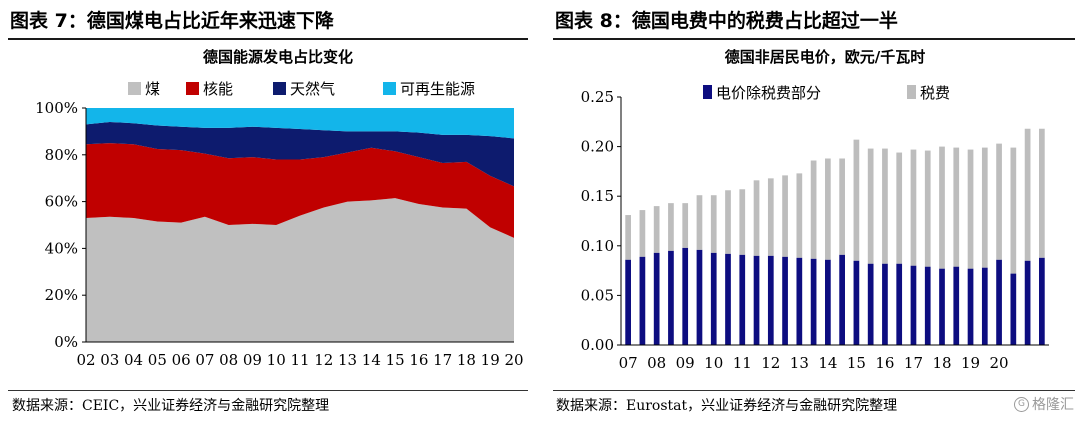  What do you see at coordinates (181, 360) in the screenshot?
I see `left-x-tick-label: 06` at bounding box center [181, 360].